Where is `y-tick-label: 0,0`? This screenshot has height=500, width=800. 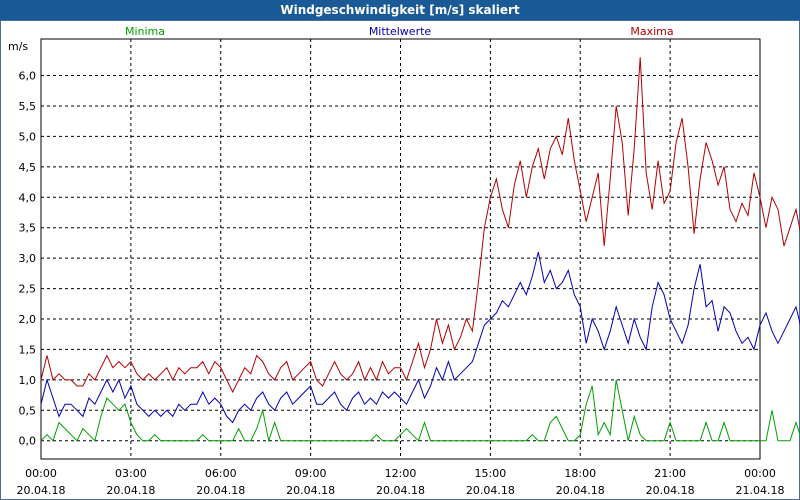
y-tick-label: 0,0 is located at coordinates (28, 441).